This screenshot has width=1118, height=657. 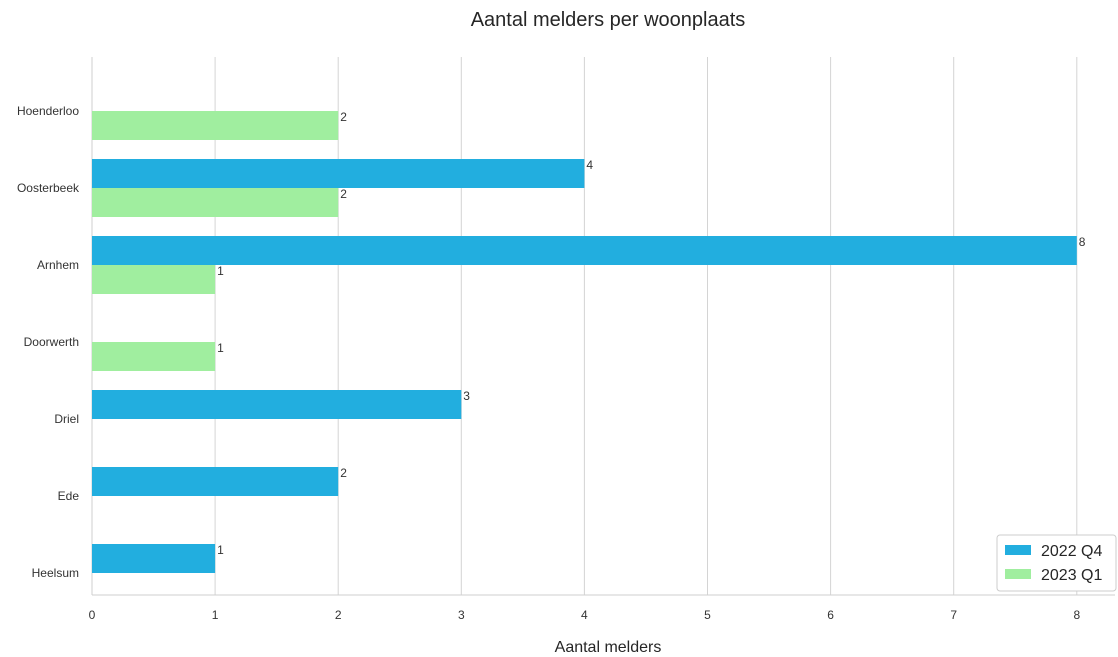 I want to click on y-tick-label: Ede, so click(x=69, y=496).